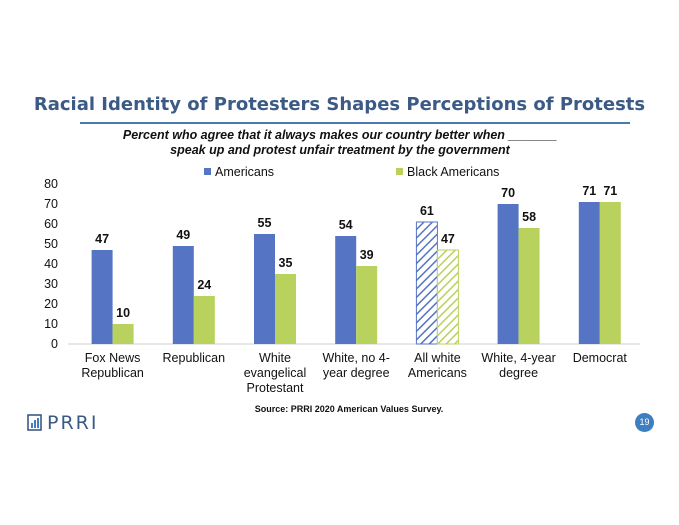 Image resolution: width=679 pixels, height=525 pixels. Describe the element at coordinates (51, 264) in the screenshot. I see `y-tick-label: 40` at that location.